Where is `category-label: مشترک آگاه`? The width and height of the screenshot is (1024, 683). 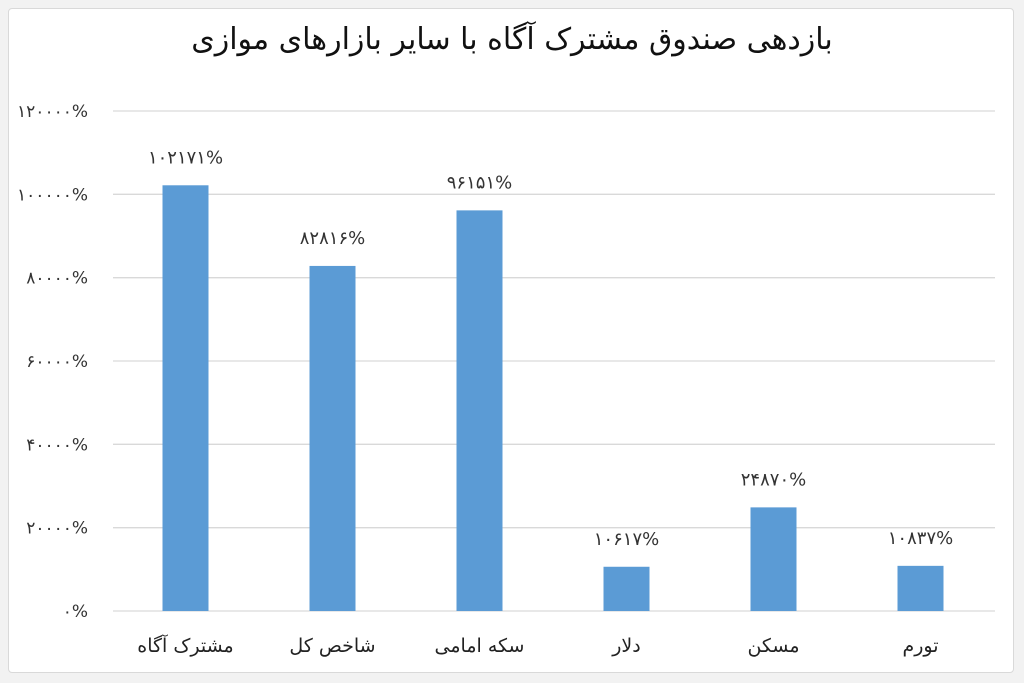
category-label: مشترک آگاه is located at coordinates (185, 645).